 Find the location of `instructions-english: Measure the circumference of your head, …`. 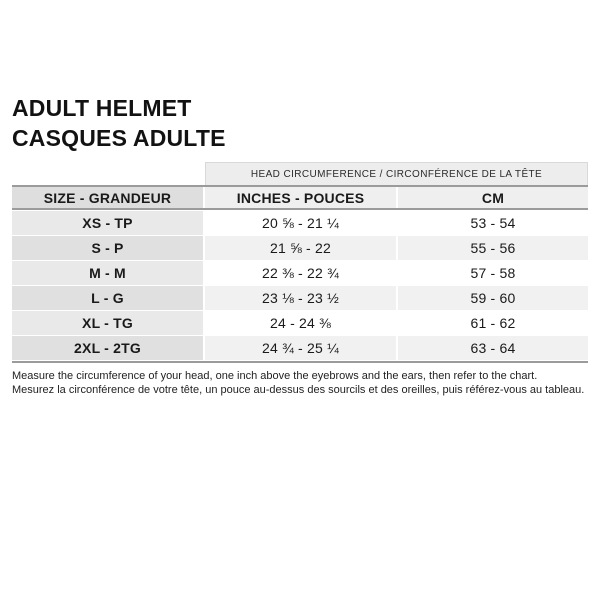

instructions-english: Measure the circumference of your head, … is located at coordinates (275, 376).